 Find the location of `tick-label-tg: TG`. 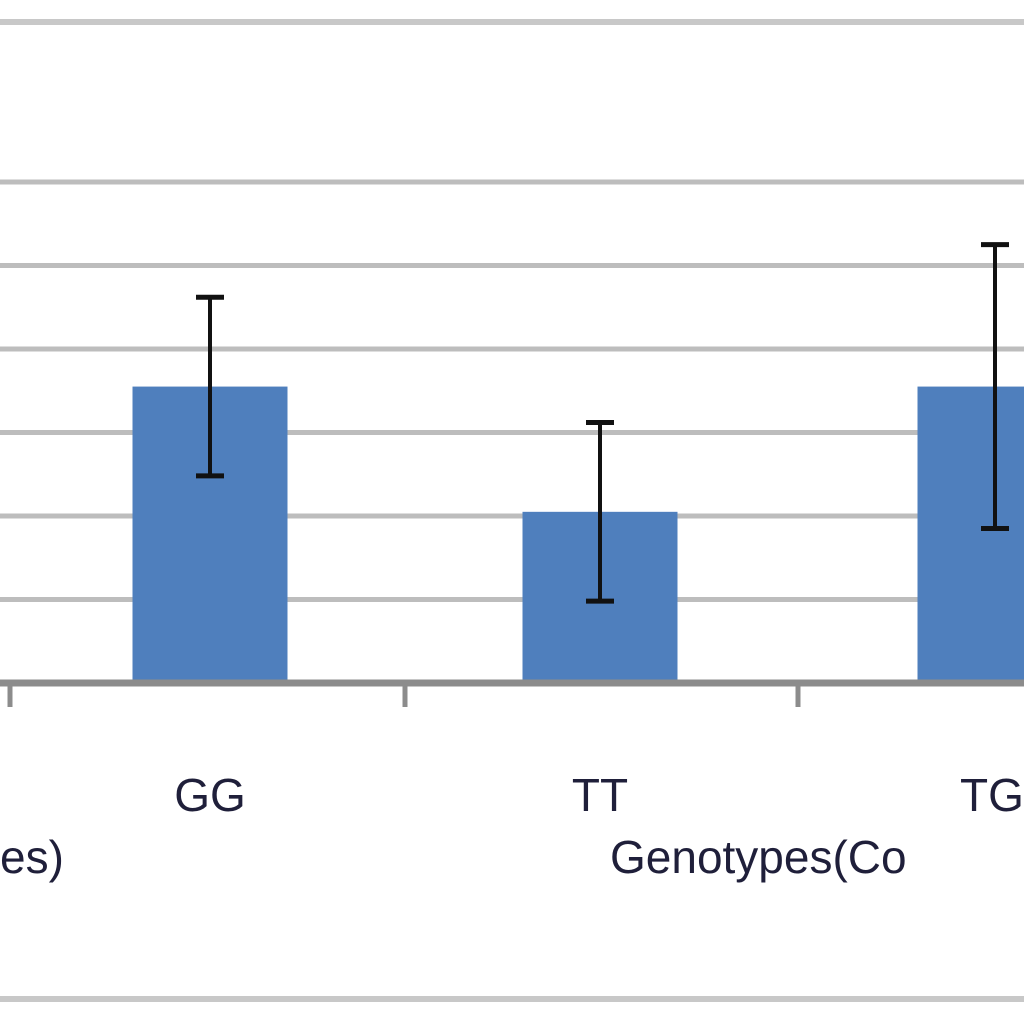

tick-label-tg: TG is located at coordinates (992, 795).